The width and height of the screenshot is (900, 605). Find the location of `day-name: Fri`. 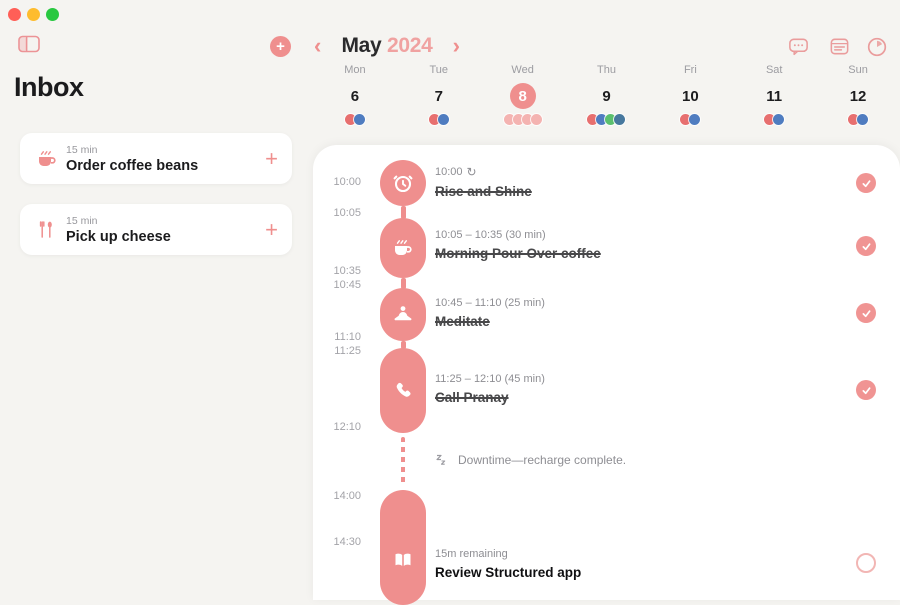

day-name: Fri is located at coordinates (690, 70).